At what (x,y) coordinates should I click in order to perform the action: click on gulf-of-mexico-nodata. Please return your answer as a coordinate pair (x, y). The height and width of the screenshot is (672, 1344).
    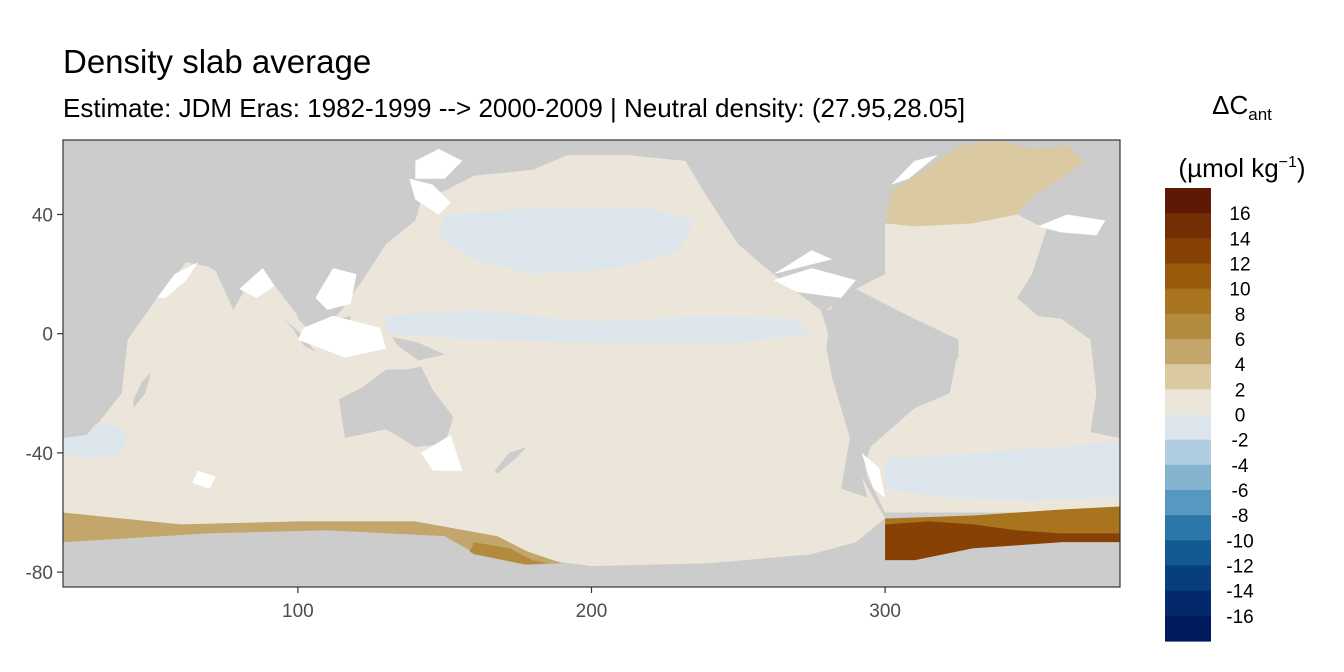
    Looking at the image, I should click on (803, 262).